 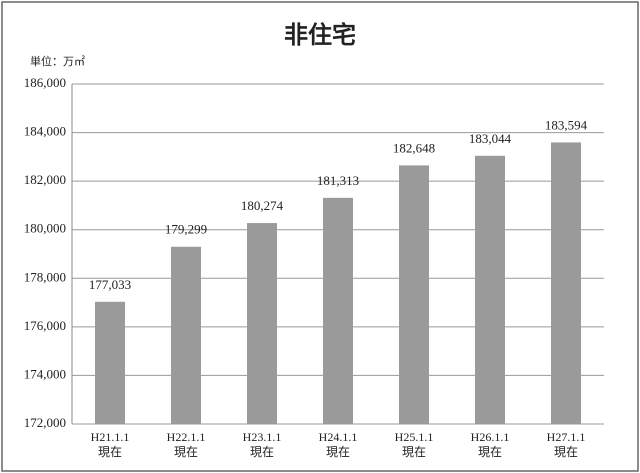 I want to click on chart-title: 非住宅, so click(x=320, y=35).